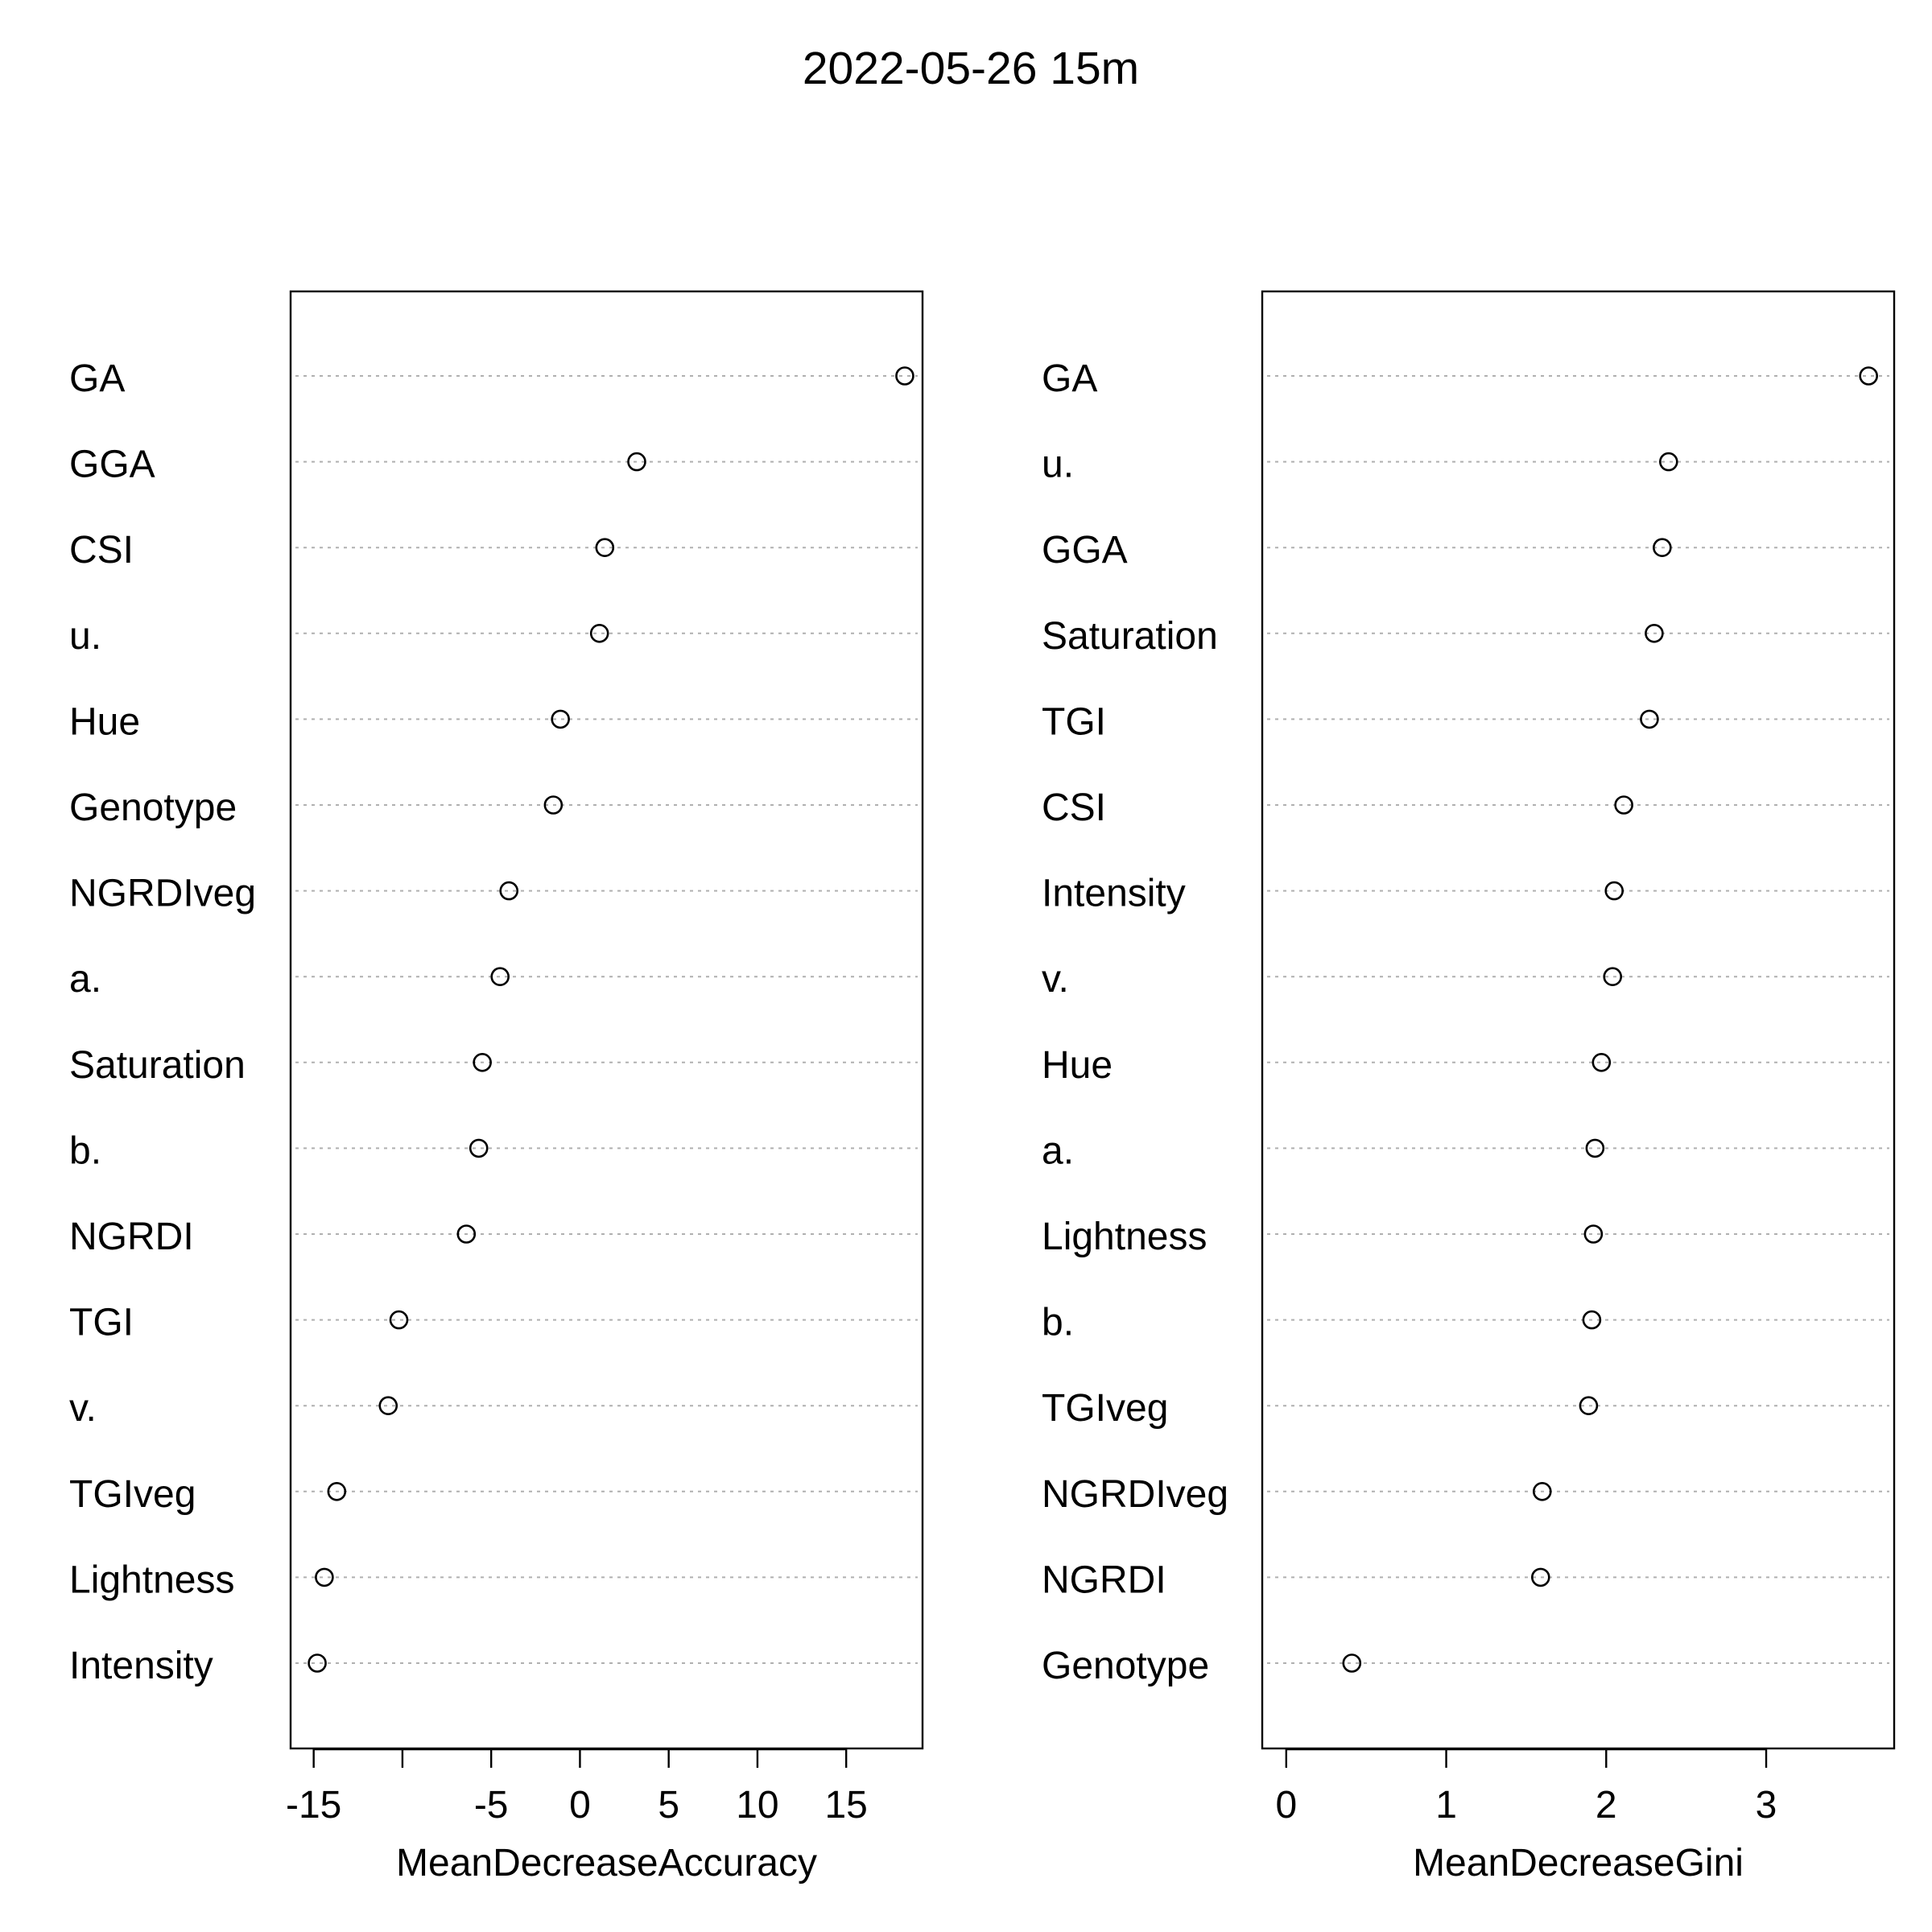 The height and width of the screenshot is (1932, 1932). Describe the element at coordinates (668, 1805) in the screenshot. I see `x-tick-label: 5` at that location.